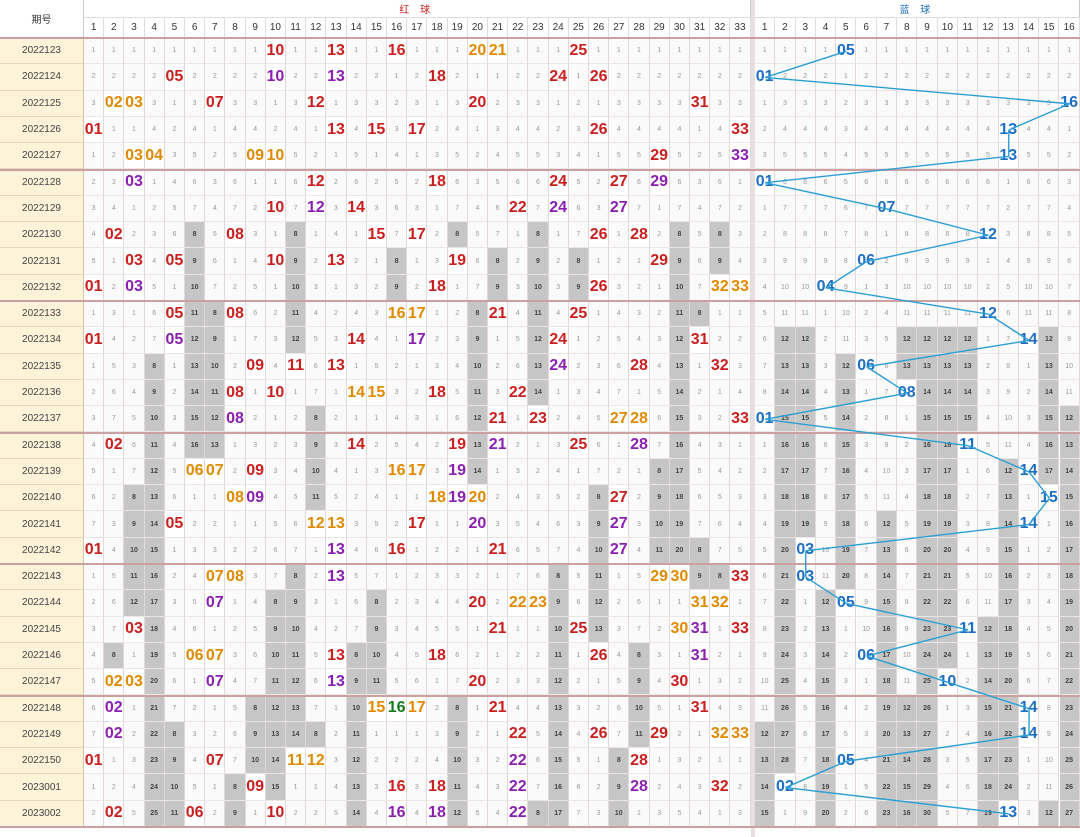 The image size is (1080, 837). What do you see at coordinates (1069, 103) in the screenshot?
I see `blue-ball-mark: 16` at bounding box center [1069, 103].